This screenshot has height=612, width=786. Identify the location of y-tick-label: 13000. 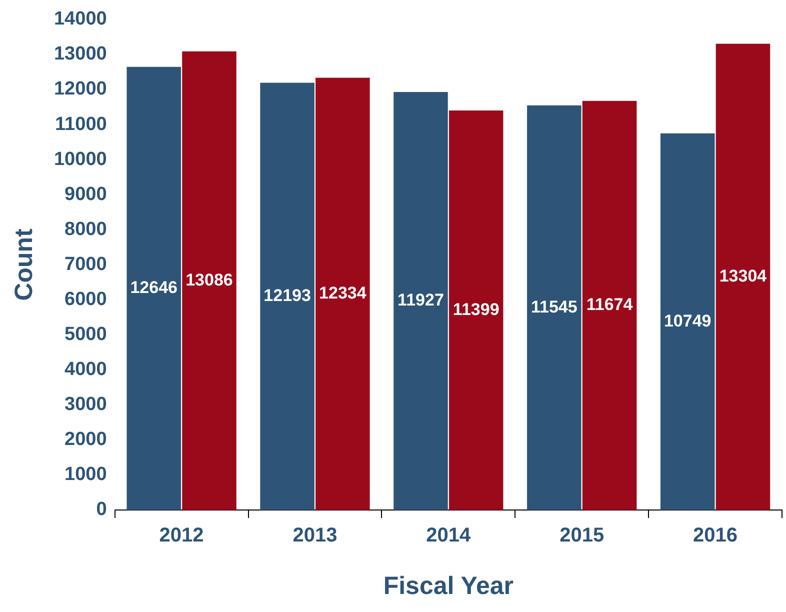
(80, 54).